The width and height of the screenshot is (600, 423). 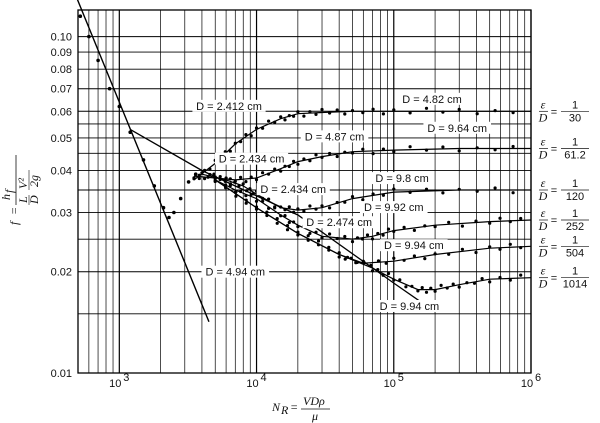 What do you see at coordinates (20, 190) in the screenshot?
I see `y-axis-label: f = h f L D V² 2g` at bounding box center [20, 190].